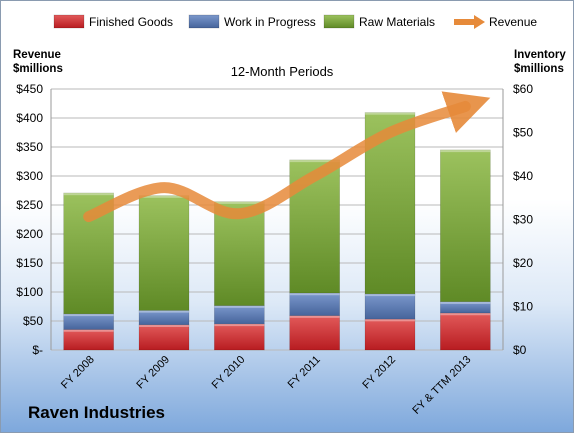  Describe the element at coordinates (37, 55) in the screenshot. I see `left-axis-label-line1: Revenue` at that location.